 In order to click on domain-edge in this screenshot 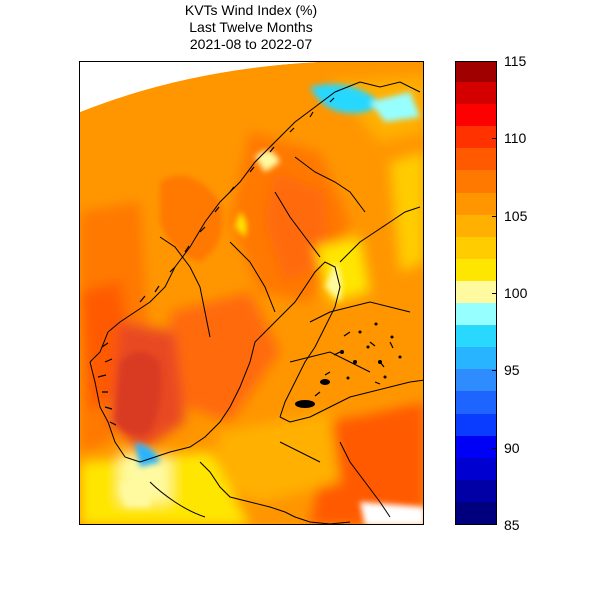, I will do `click(251, 87)`.